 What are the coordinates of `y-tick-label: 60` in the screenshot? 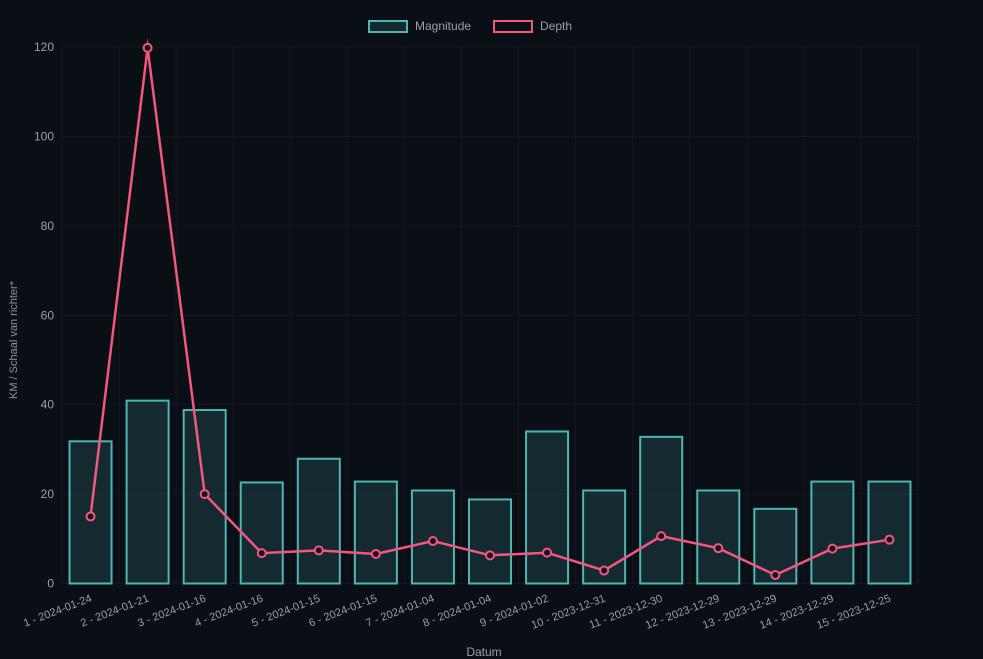 It's located at (48, 315).